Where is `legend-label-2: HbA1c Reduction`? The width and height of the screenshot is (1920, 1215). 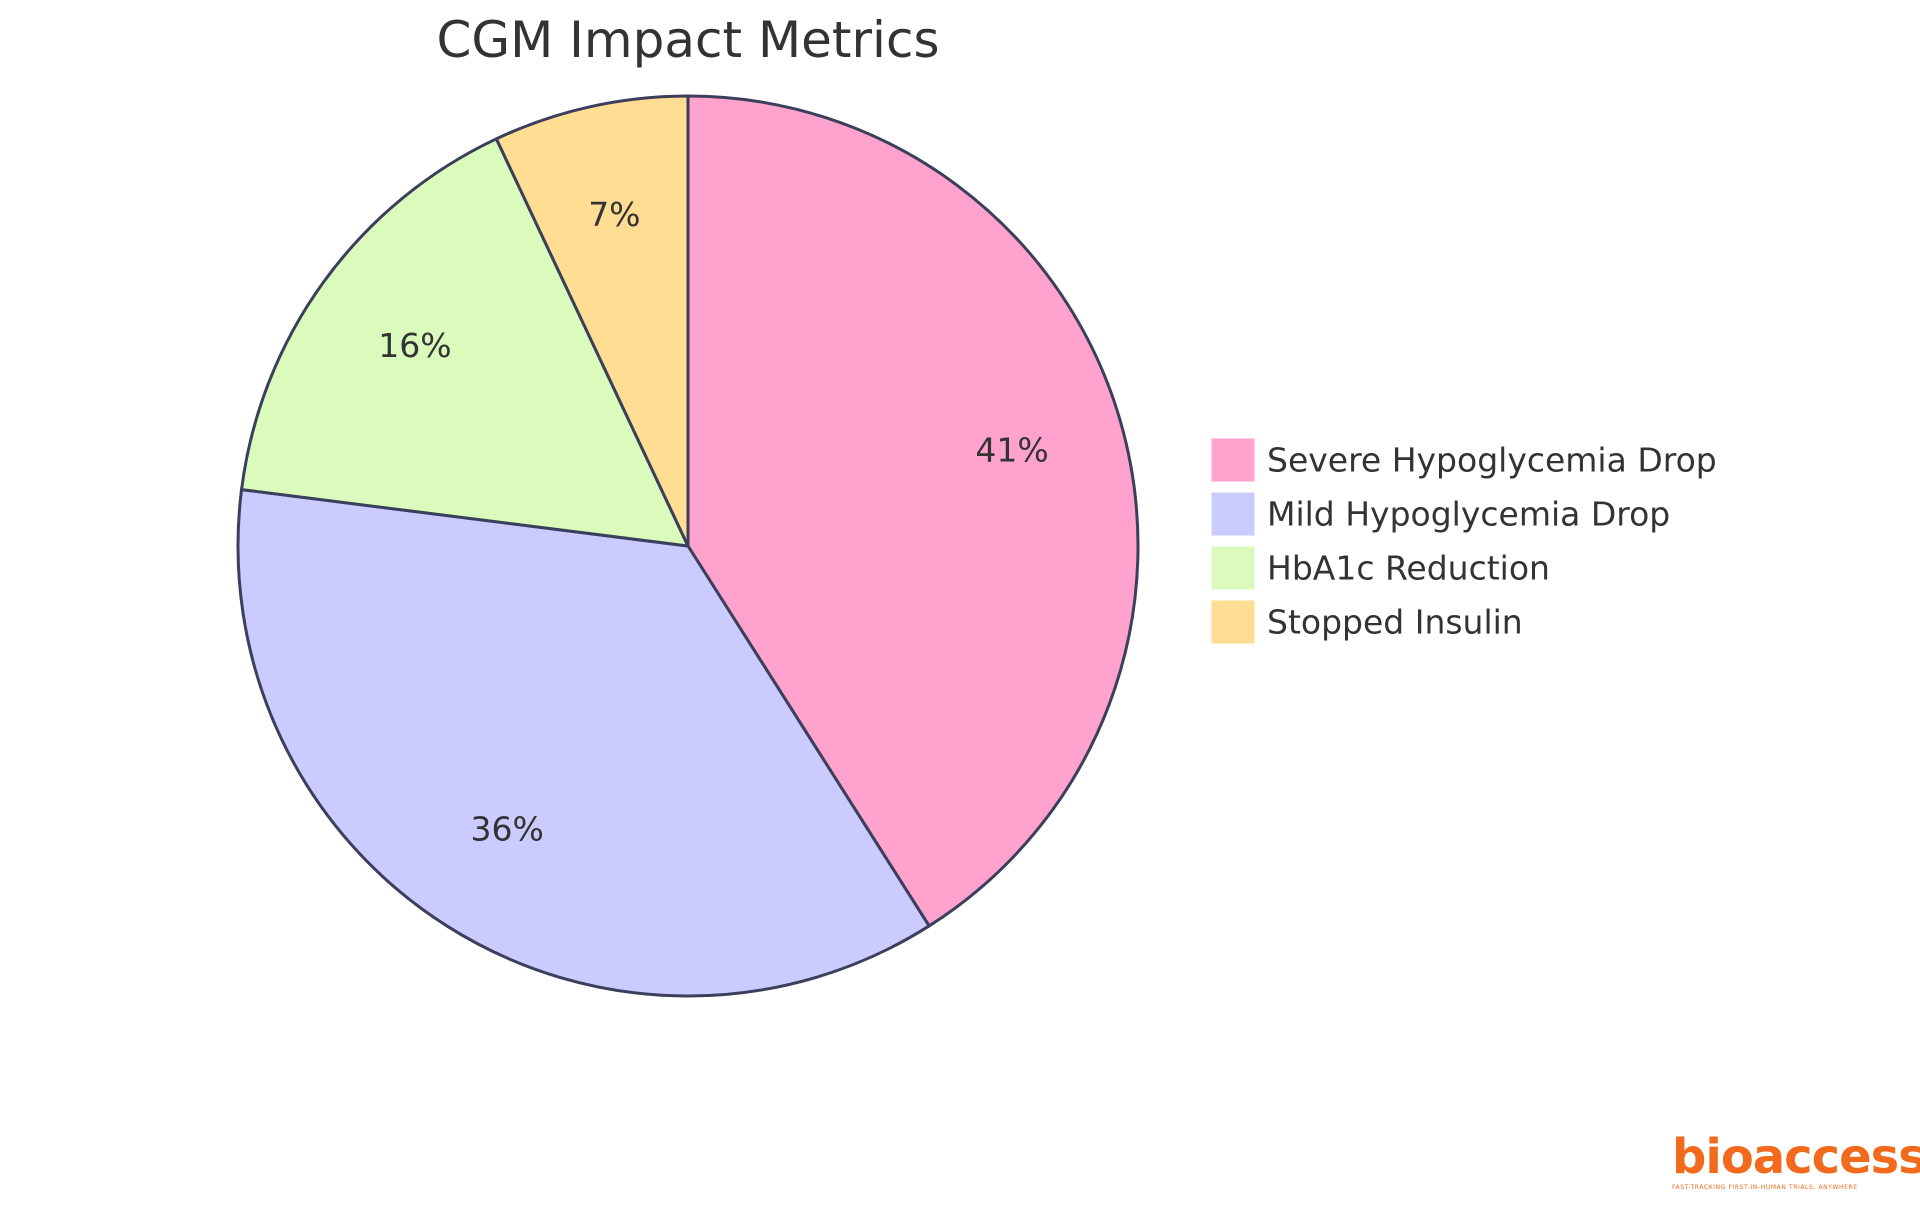
legend-label-2: HbA1c Reduction is located at coordinates (1408, 568).